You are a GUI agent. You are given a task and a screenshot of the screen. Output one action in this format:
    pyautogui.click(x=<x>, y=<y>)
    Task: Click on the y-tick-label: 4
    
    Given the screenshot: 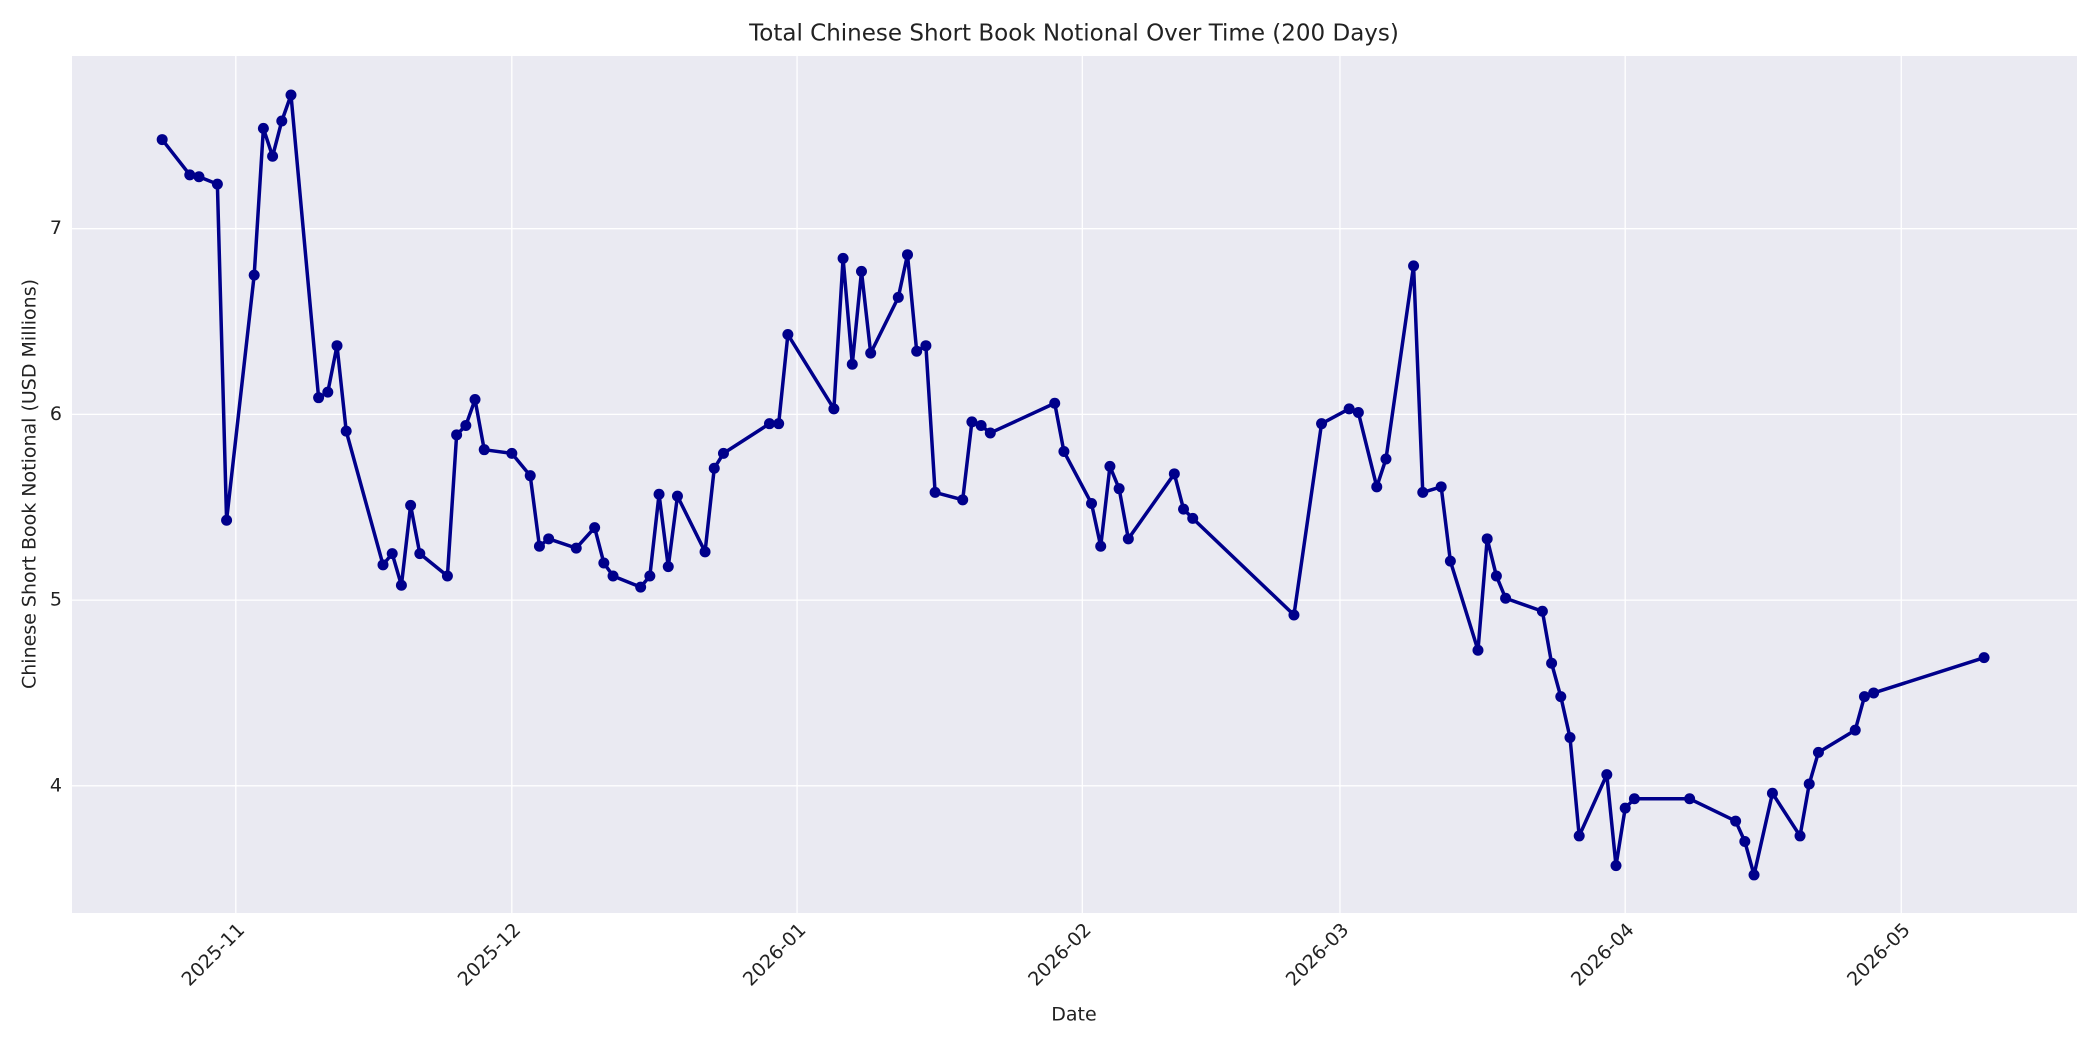 What is the action you would take?
    pyautogui.click(x=56, y=785)
    